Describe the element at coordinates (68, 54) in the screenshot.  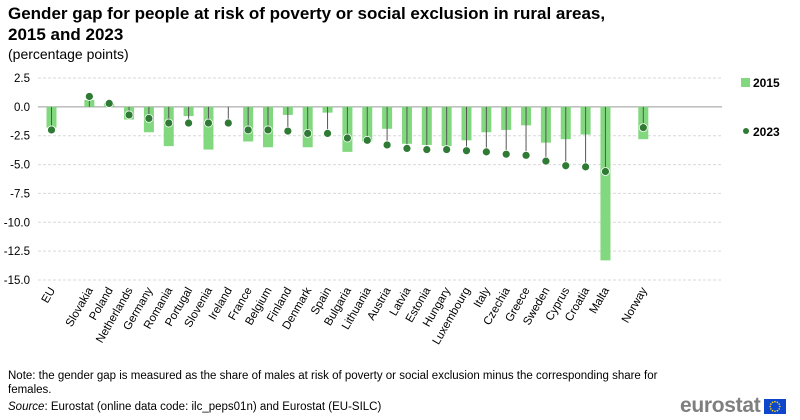
I see `chart-subtitle: (percentage points)` at that location.